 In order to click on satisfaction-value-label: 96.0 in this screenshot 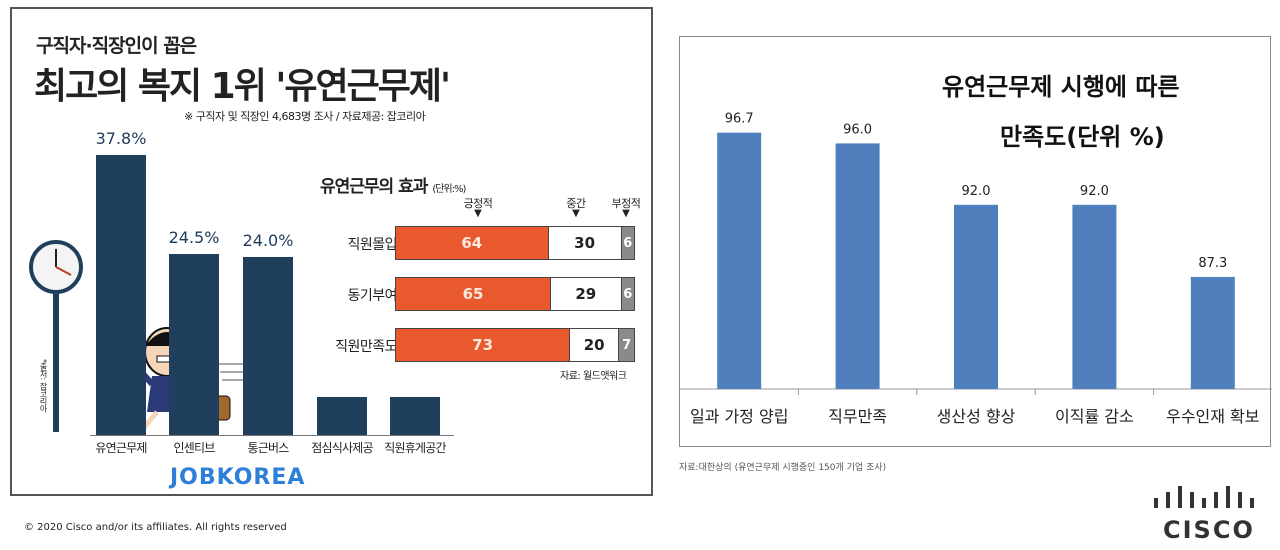, I will do `click(857, 129)`.